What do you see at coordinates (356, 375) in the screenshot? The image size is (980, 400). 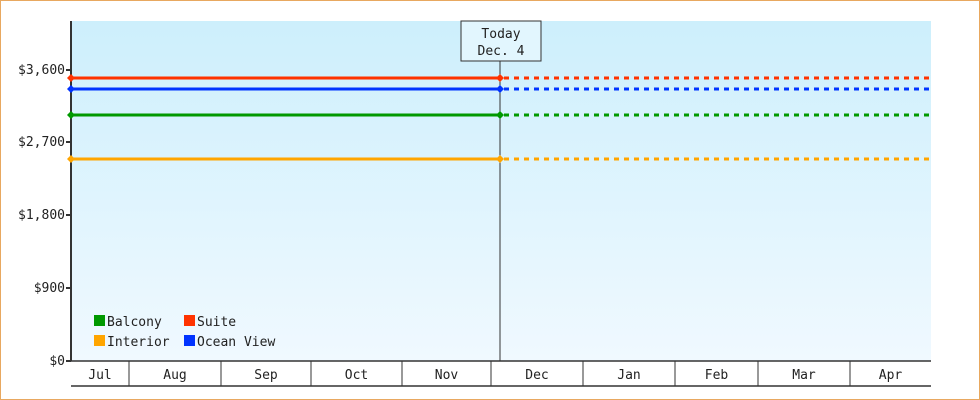 I see `x-tick-label: Oct` at bounding box center [356, 375].